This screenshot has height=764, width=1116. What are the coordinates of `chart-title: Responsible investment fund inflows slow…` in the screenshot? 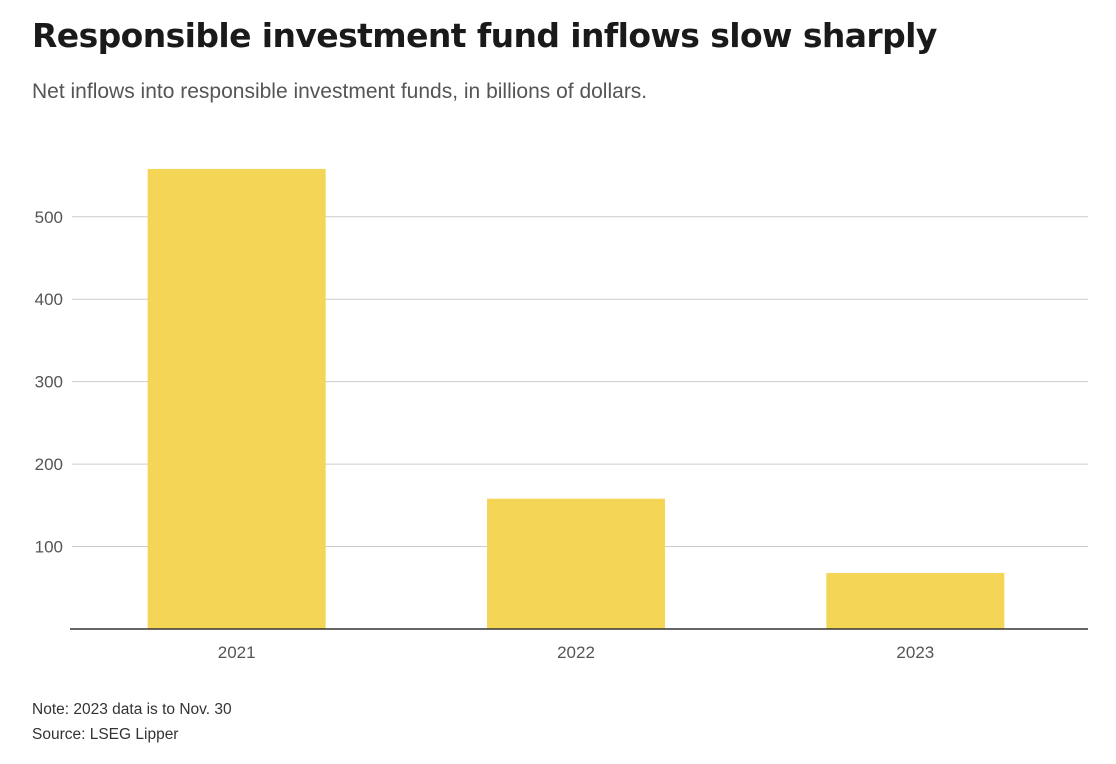 It's located at (484, 35).